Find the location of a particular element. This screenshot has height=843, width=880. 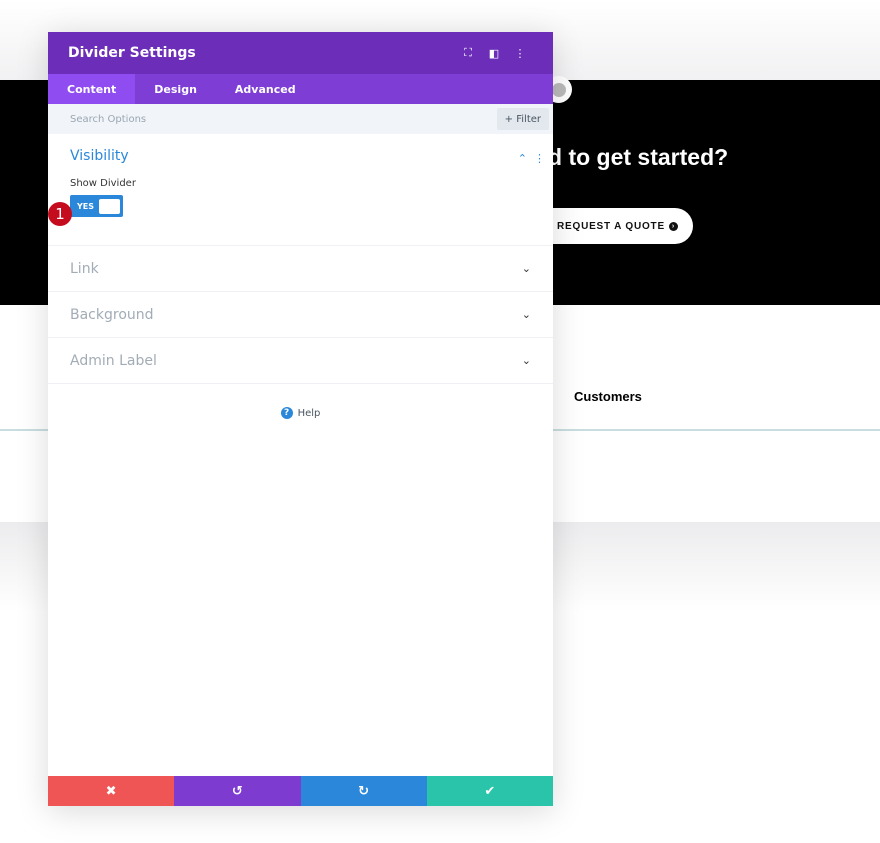

redo-button: ↻ is located at coordinates (363, 791).